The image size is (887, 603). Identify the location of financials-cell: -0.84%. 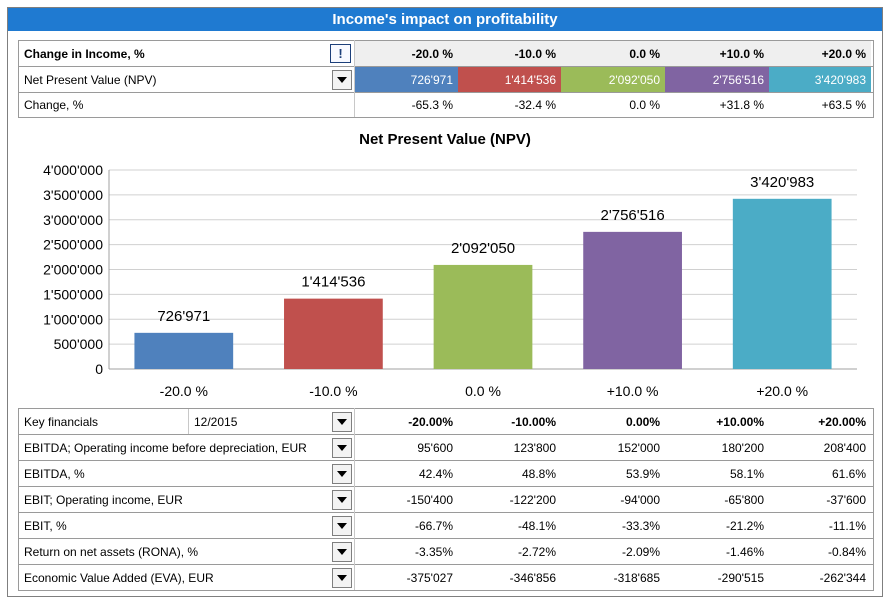
(846, 551).